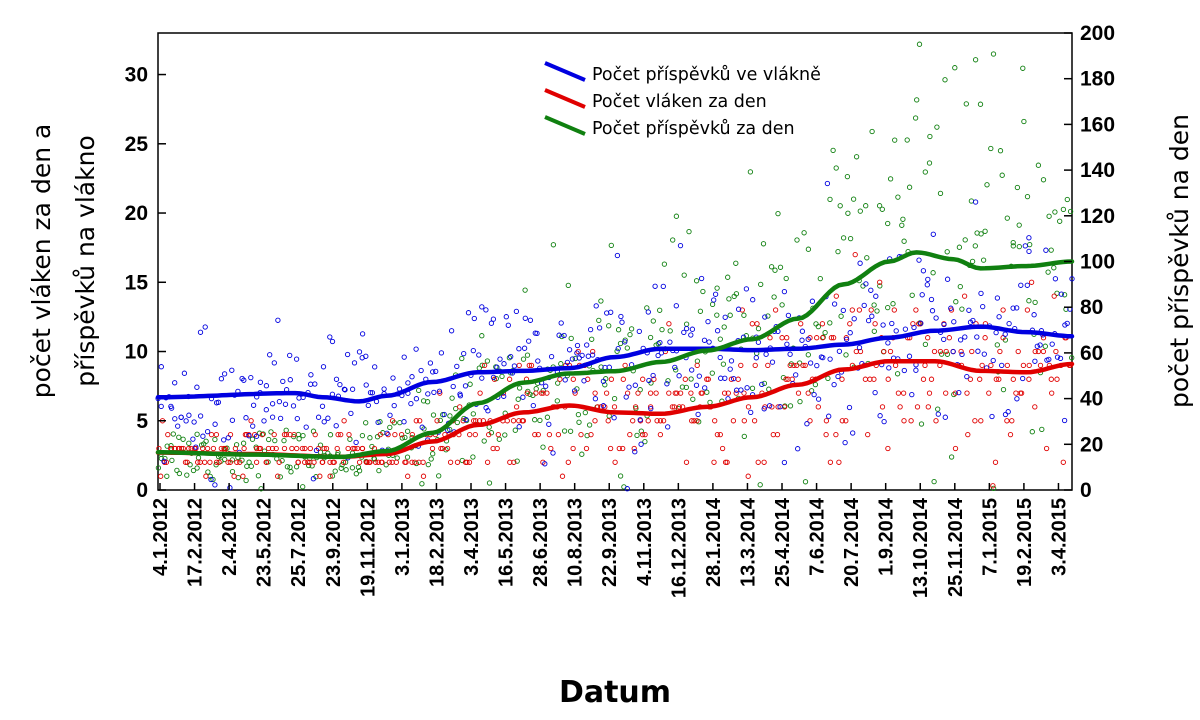 The width and height of the screenshot is (1200, 720). What do you see at coordinates (1091, 399) in the screenshot?
I see `y-right-tick-label: 40` at bounding box center [1091, 399].